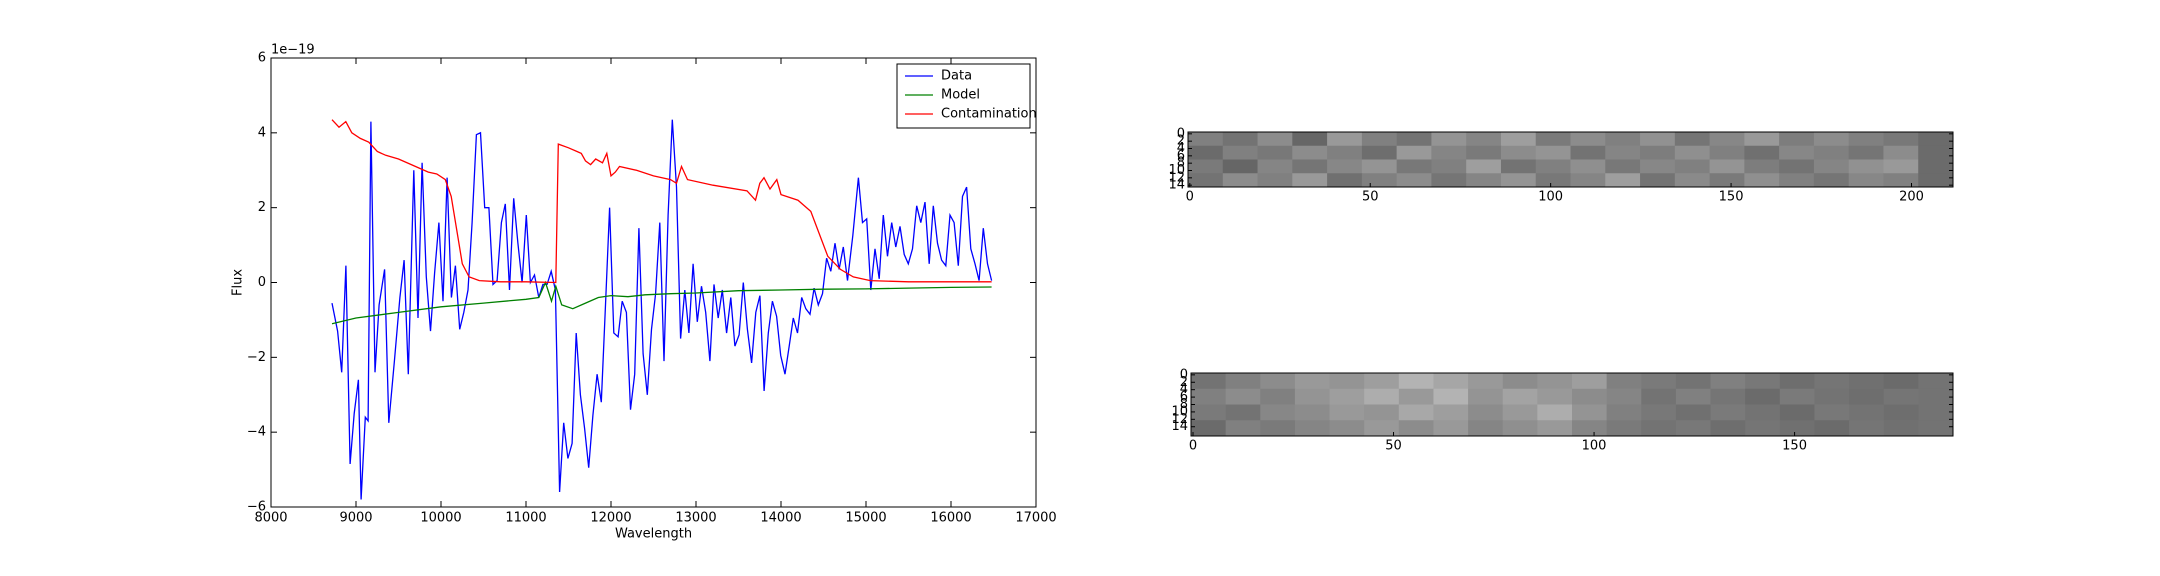 This screenshot has width=2160, height=576. What do you see at coordinates (262, 282) in the screenshot?
I see `y-tick-label: 0` at bounding box center [262, 282].